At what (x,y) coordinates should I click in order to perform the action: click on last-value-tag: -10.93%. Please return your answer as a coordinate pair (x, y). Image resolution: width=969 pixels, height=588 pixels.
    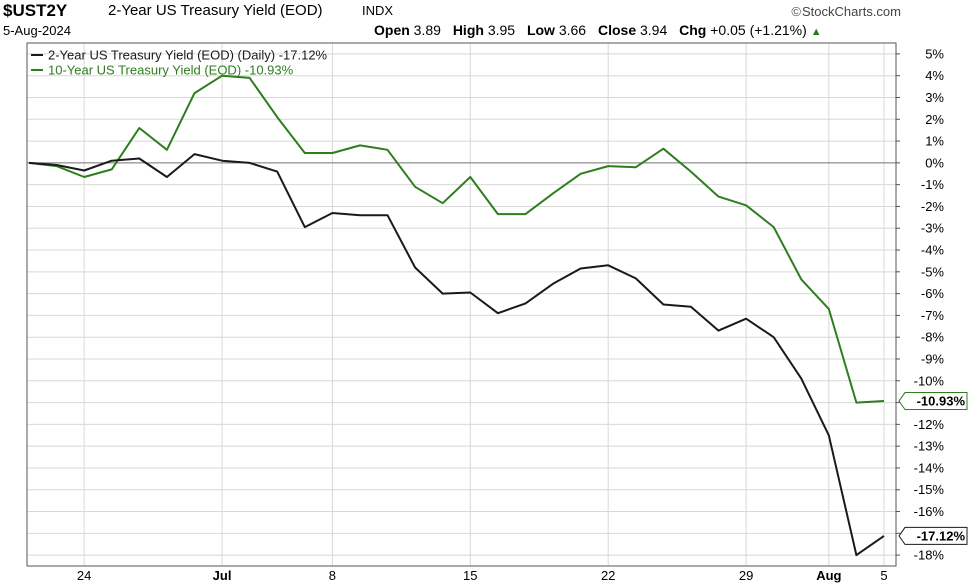
    Looking at the image, I should click on (933, 401).